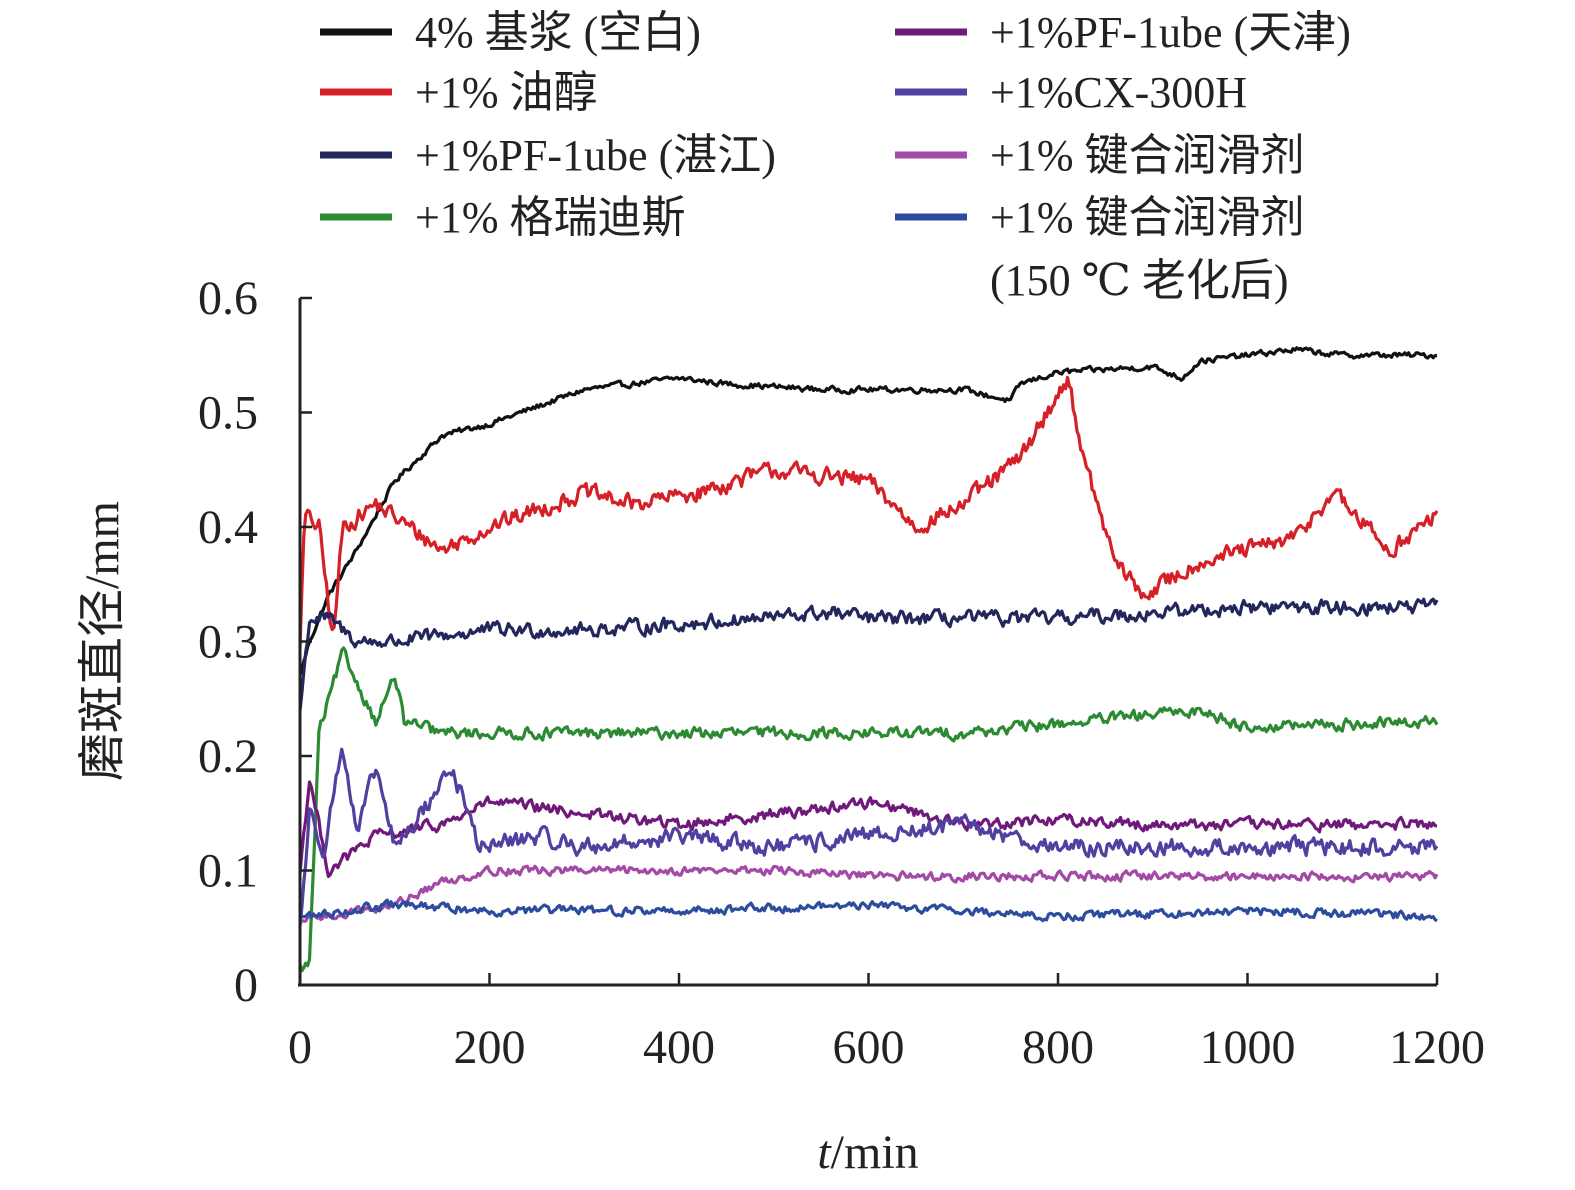  I want to click on legend-entry-2: +1% 油醇, so click(458, 92).